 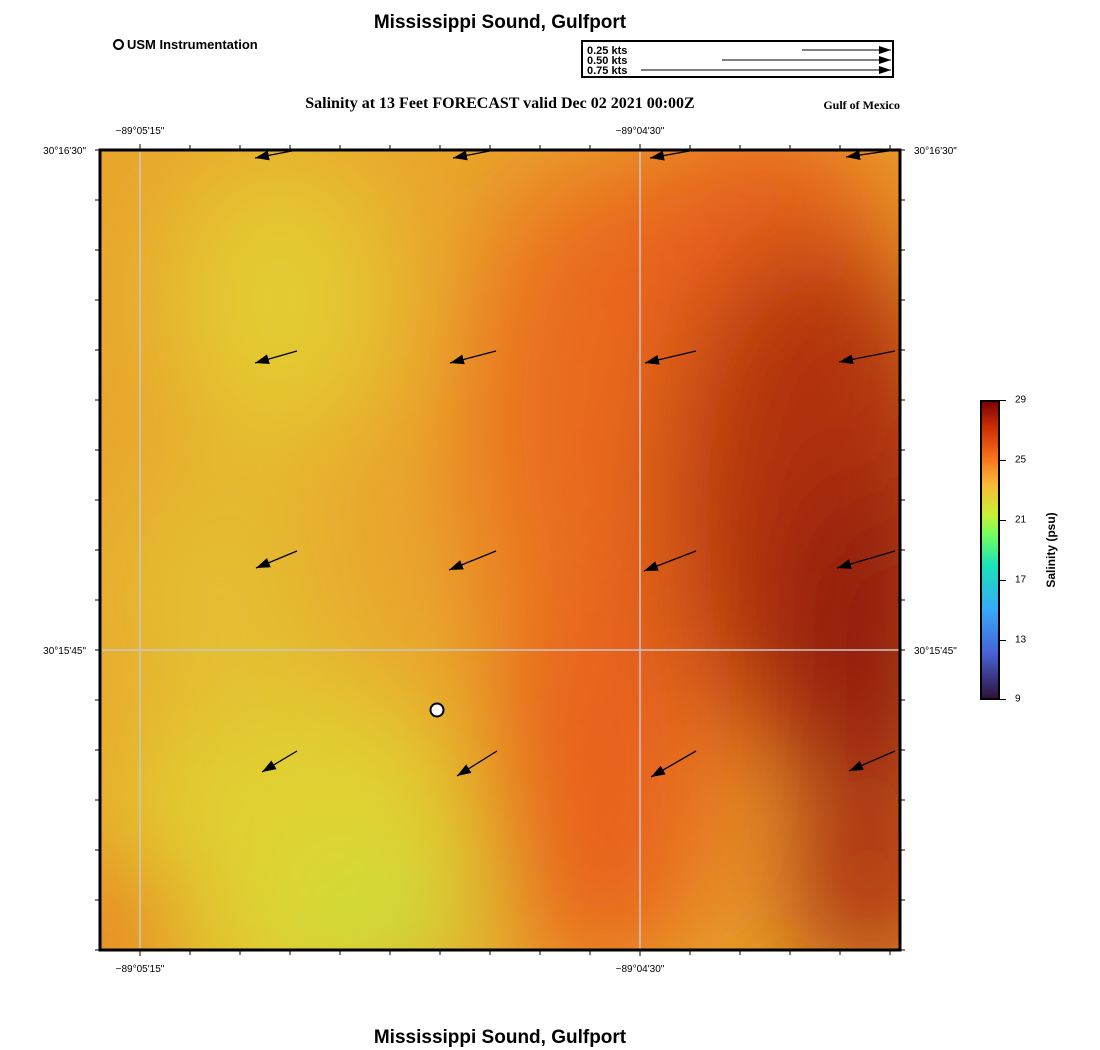 What do you see at coordinates (192, 44) in the screenshot?
I see `station-legend-label: USM Instrumentation` at bounding box center [192, 44].